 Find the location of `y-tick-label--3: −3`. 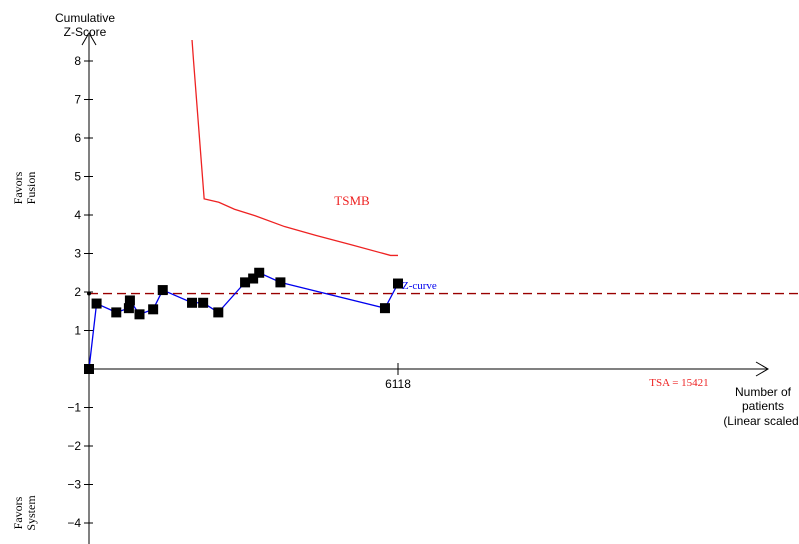

y-tick-label--3: −3 is located at coordinates (74, 485).